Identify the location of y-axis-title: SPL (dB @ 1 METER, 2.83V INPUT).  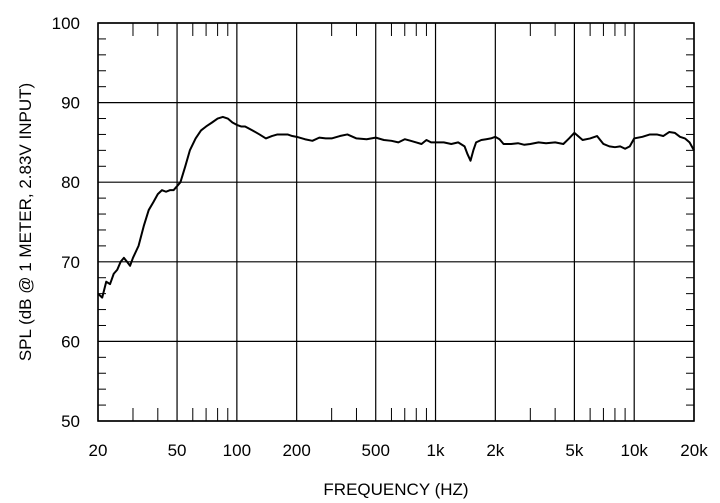
(25, 222).